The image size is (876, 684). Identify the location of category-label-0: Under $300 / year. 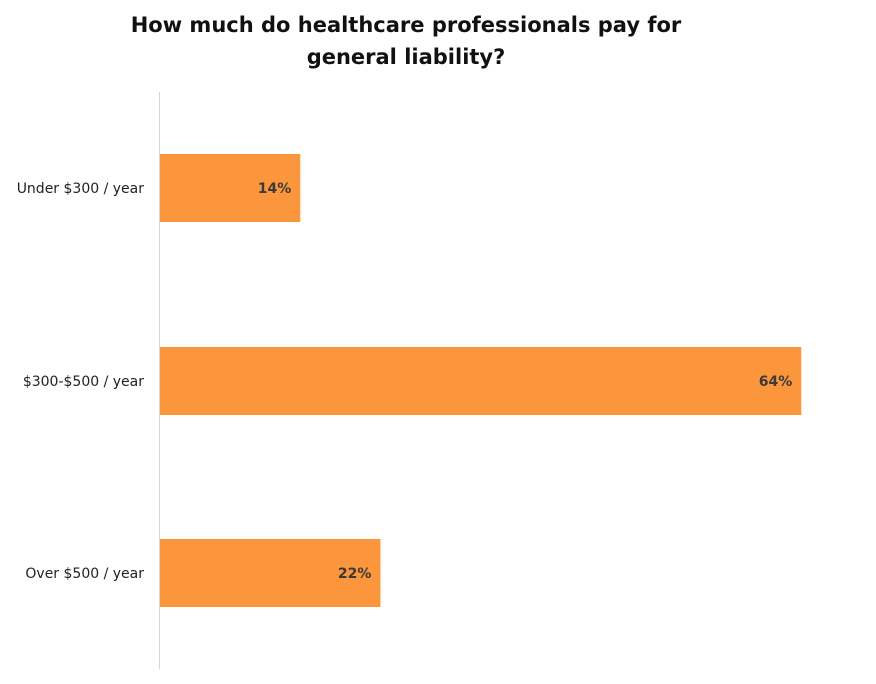
(81, 189).